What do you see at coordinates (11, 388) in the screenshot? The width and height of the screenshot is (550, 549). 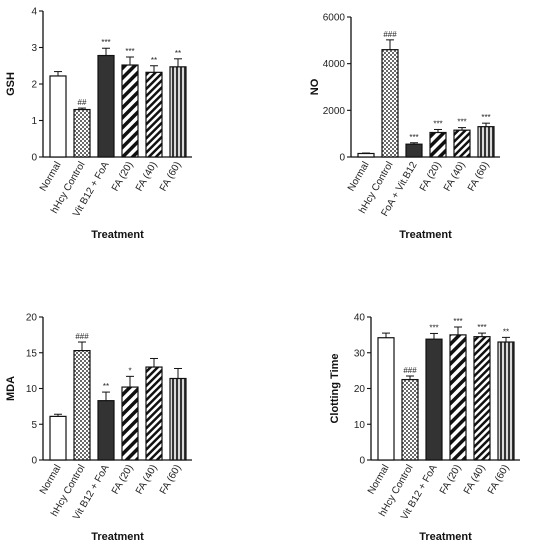 I see `y-axis-title: MDA` at bounding box center [11, 388].